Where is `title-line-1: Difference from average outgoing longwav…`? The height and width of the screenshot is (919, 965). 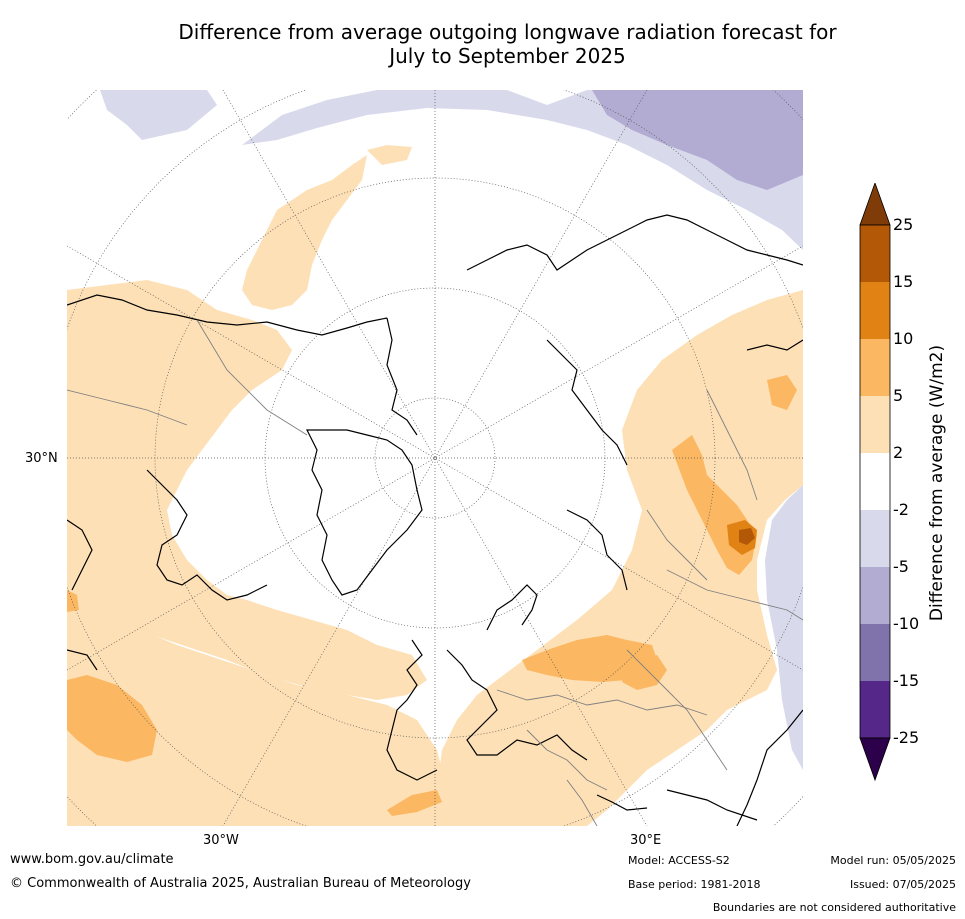
title-line-1: Difference from average outgoing longwav… is located at coordinates (507, 32).